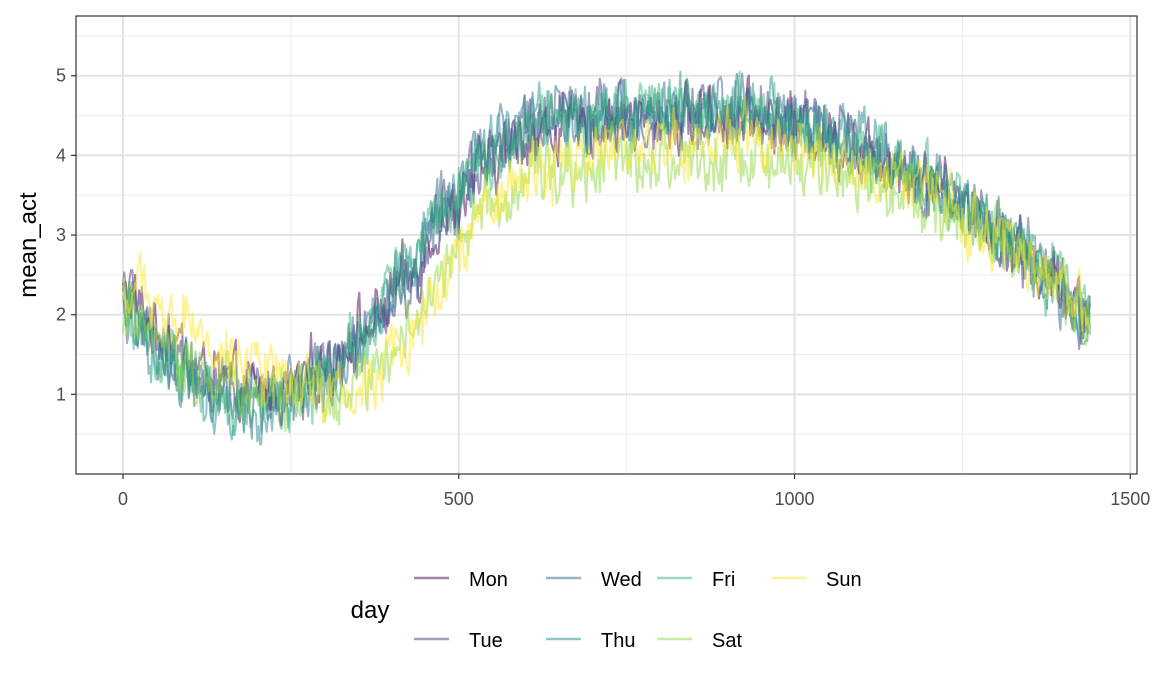 This screenshot has height=691, width=1152. What do you see at coordinates (370, 610) in the screenshot?
I see `legend-title: day` at bounding box center [370, 610].